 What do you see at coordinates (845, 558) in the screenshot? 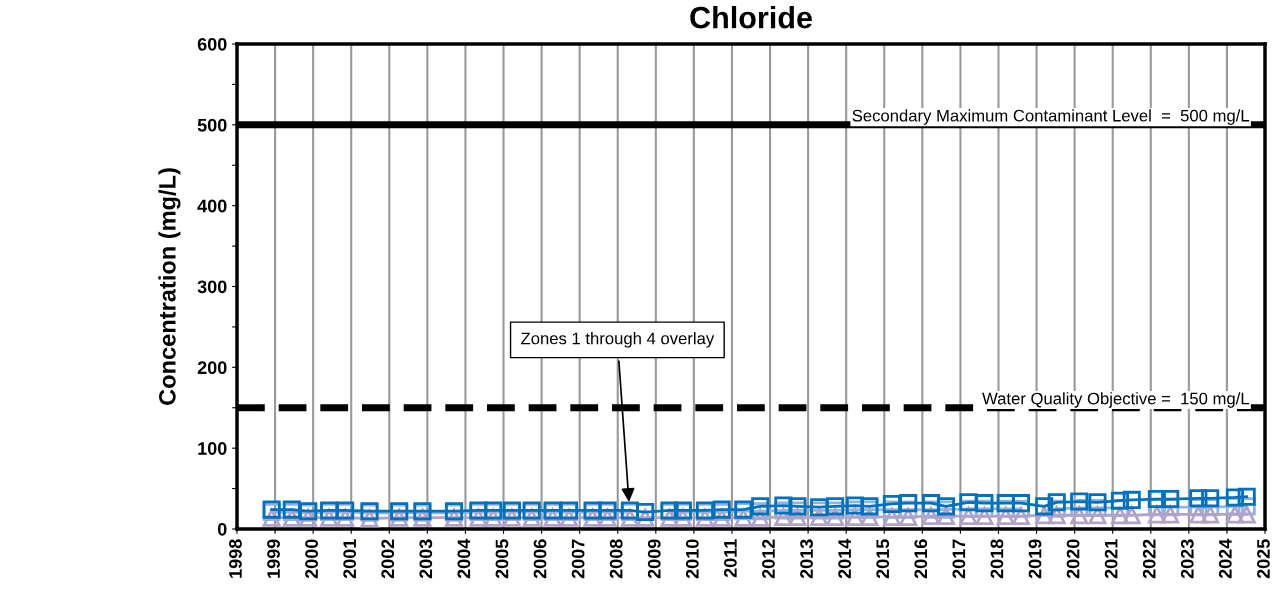
I see `x-tick-label: 2014` at bounding box center [845, 558].